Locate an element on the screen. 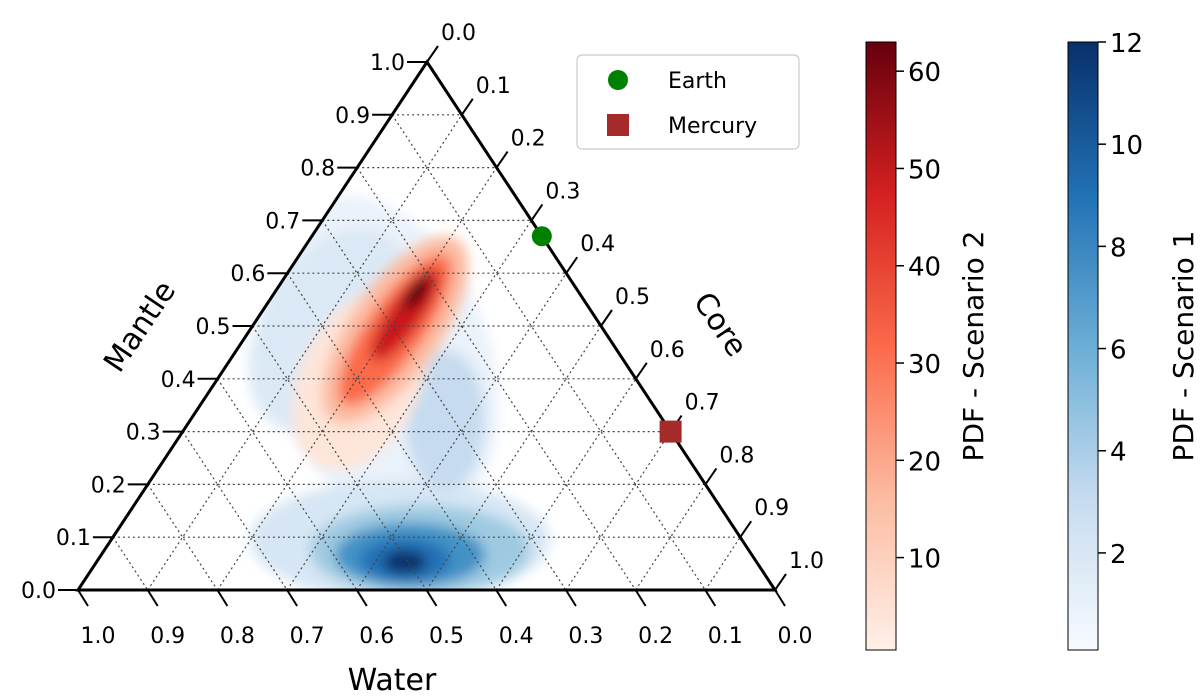 Image resolution: width=1200 pixels, height=700 pixels. mantle-tick-label: 1.0 is located at coordinates (387, 63).